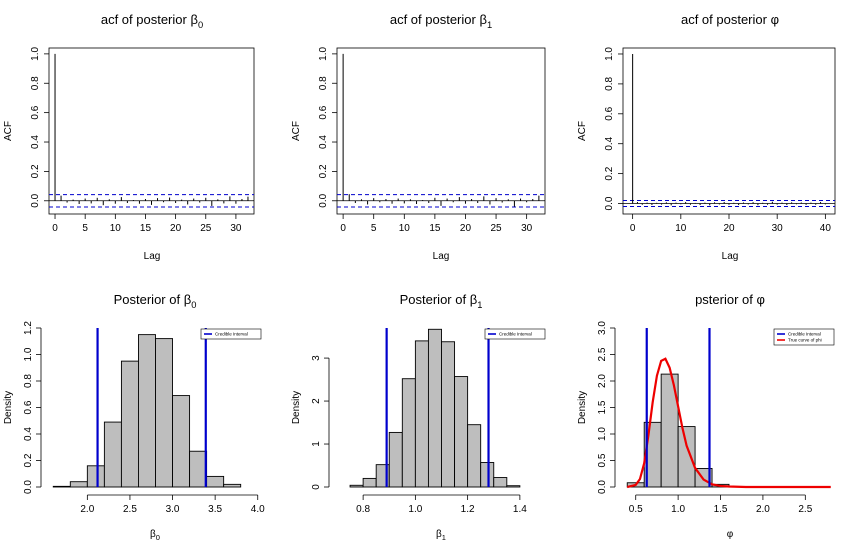 The image size is (861, 553). I want to click on y-tick-label: 1.5, so click(602, 407).